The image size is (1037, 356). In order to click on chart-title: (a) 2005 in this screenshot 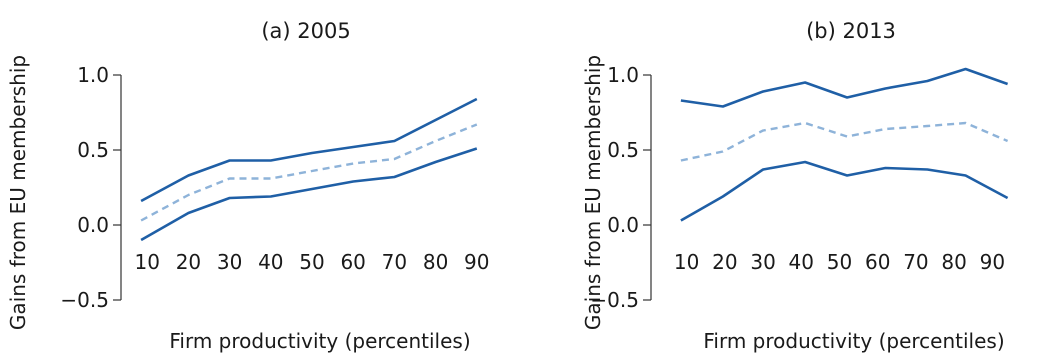, I will do `click(305, 31)`.